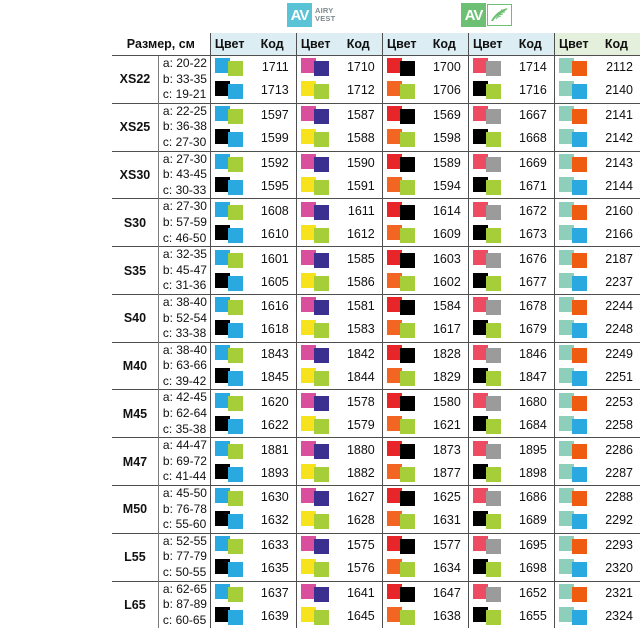 The image size is (640, 630). Describe the element at coordinates (274, 592) in the screenshot. I see `product-code: 1637` at that location.